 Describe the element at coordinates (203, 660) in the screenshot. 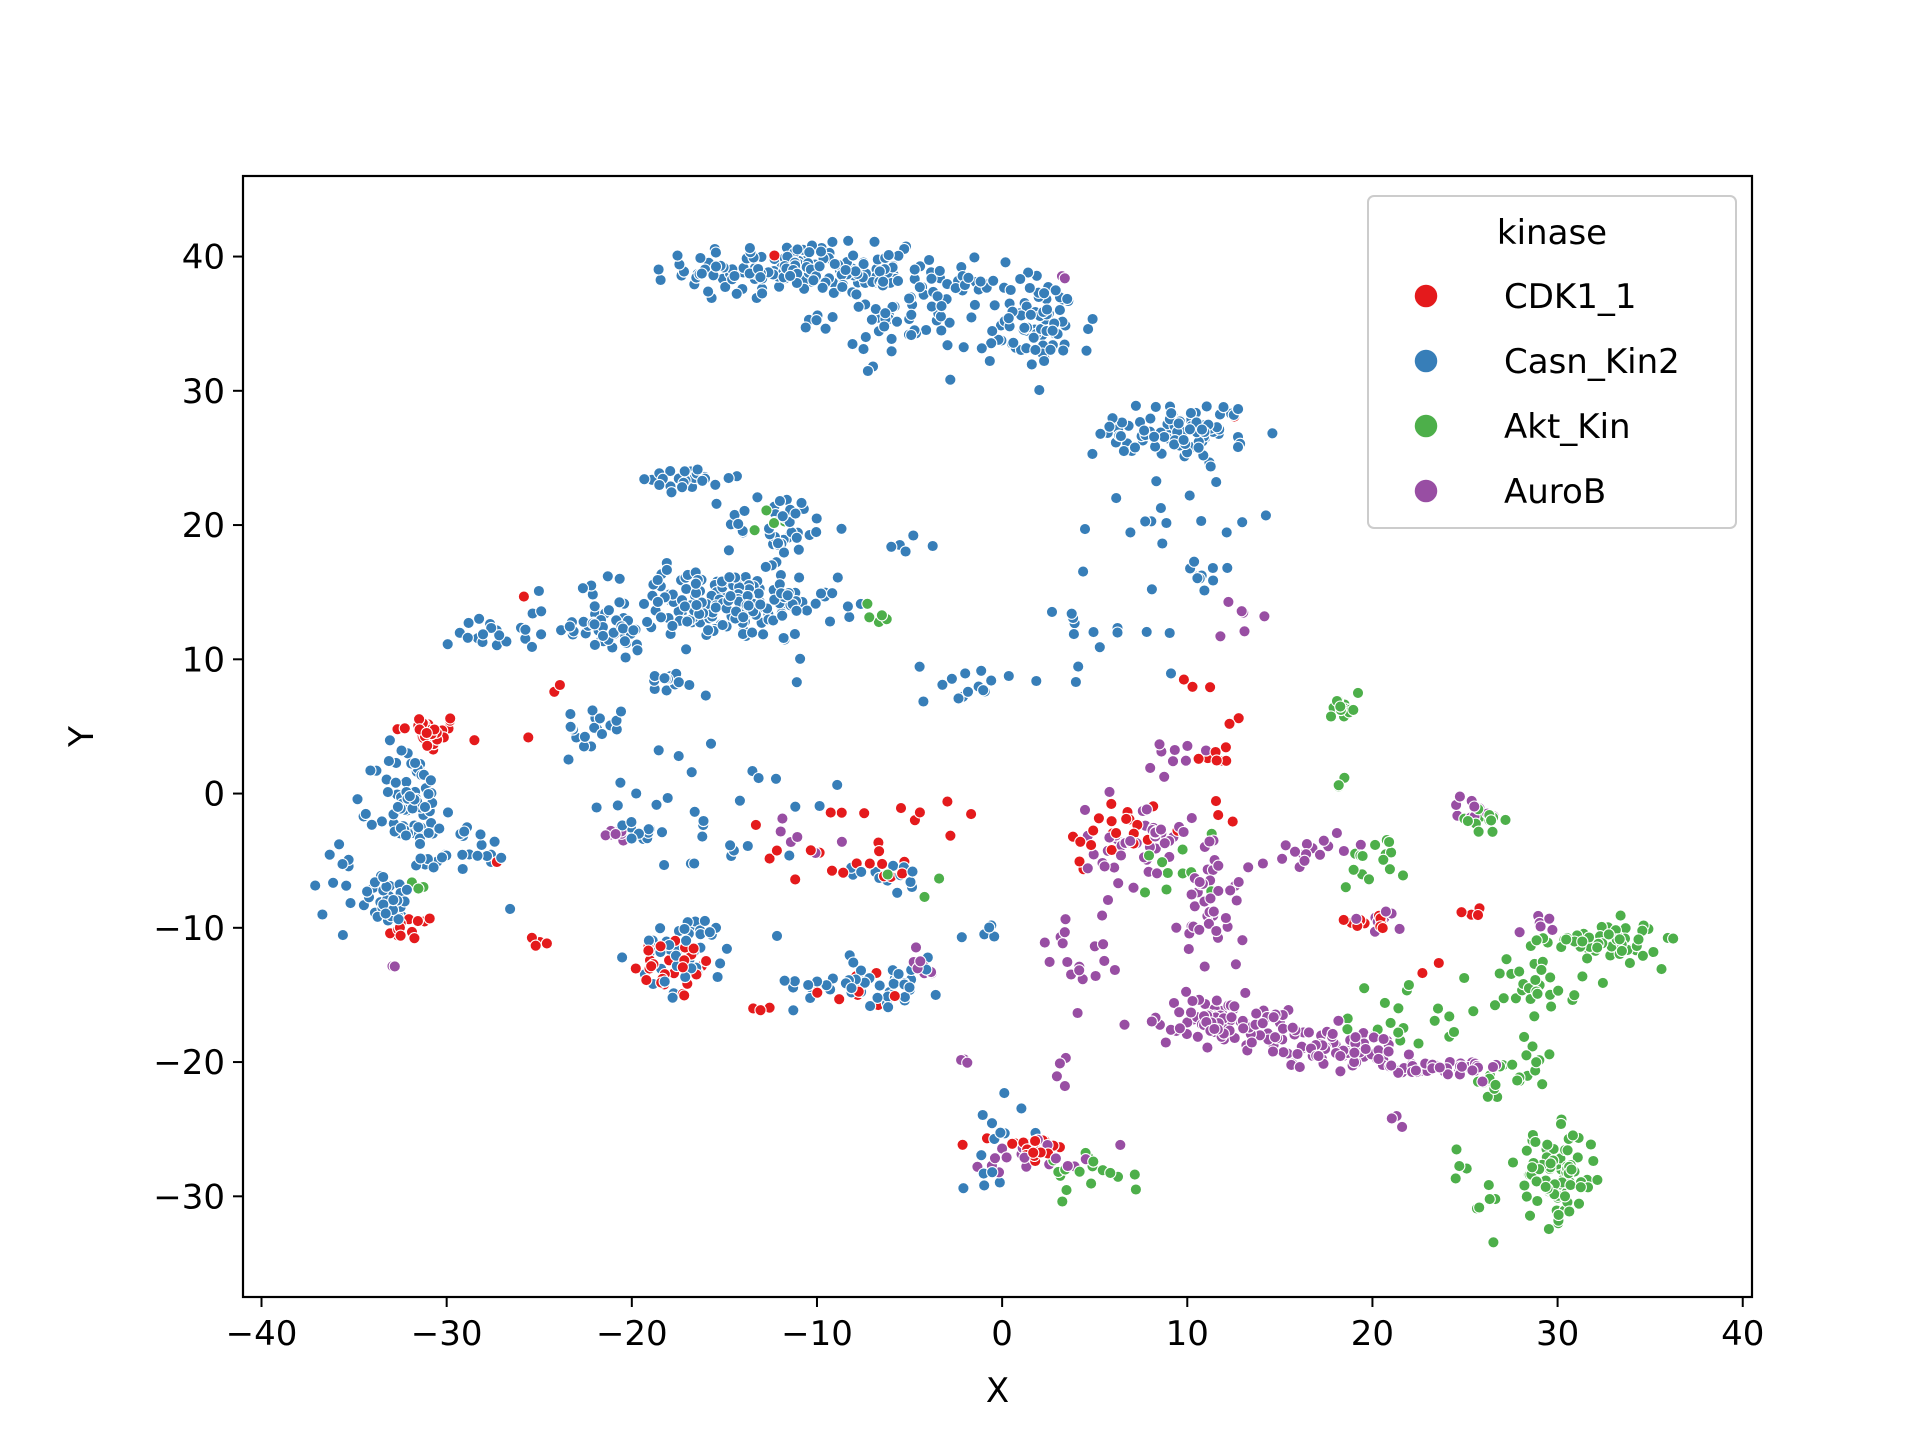

I see `y-tick-label: 10` at that location.